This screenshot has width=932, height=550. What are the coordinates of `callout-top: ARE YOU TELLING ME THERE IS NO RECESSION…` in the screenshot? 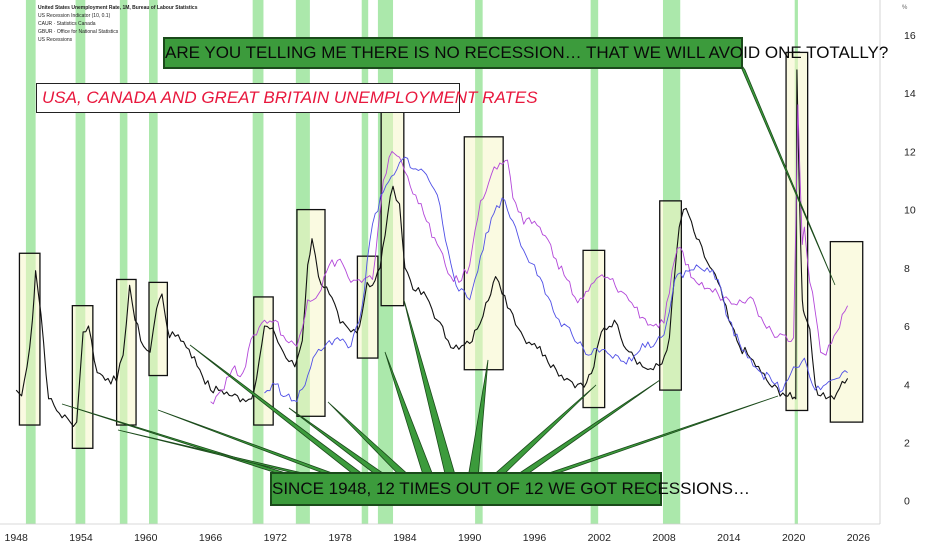 It's located at (525, 53).